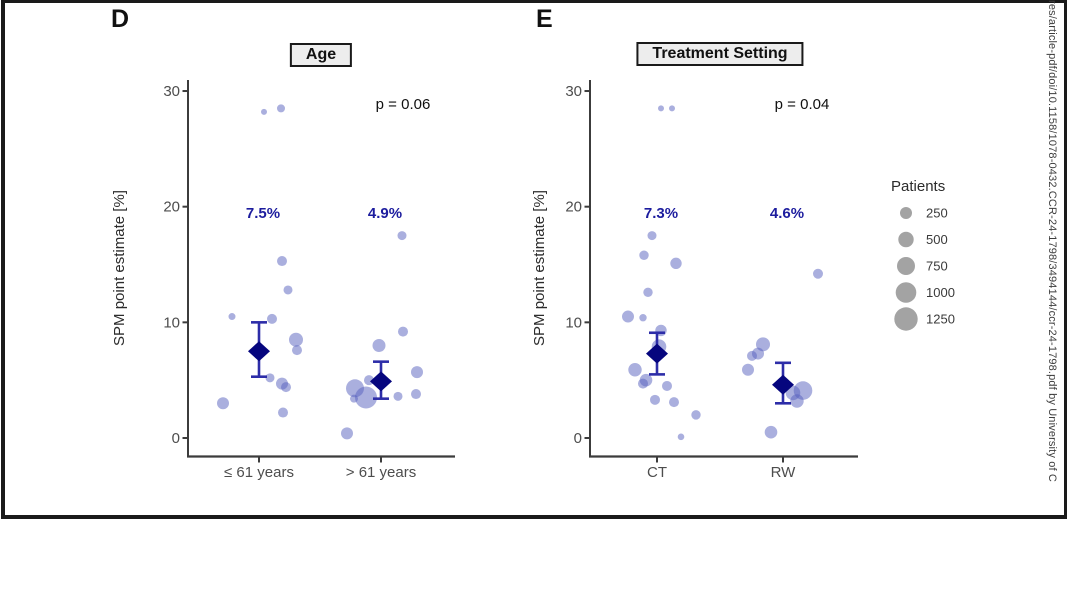  Describe the element at coordinates (263, 213) in the screenshot. I see `mean-percentage-label: 7.5%` at that location.